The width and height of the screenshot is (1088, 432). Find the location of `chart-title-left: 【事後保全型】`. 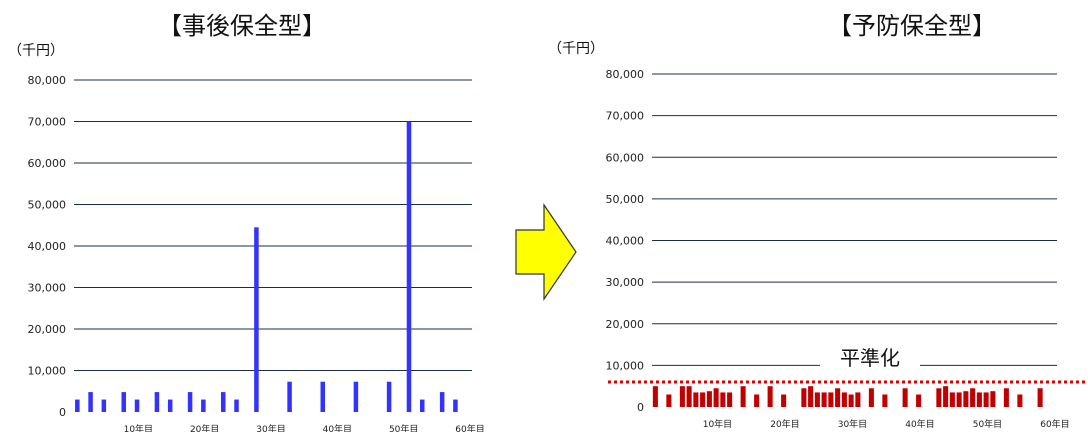

chart-title-left: 【事後保全型】 is located at coordinates (242, 26).